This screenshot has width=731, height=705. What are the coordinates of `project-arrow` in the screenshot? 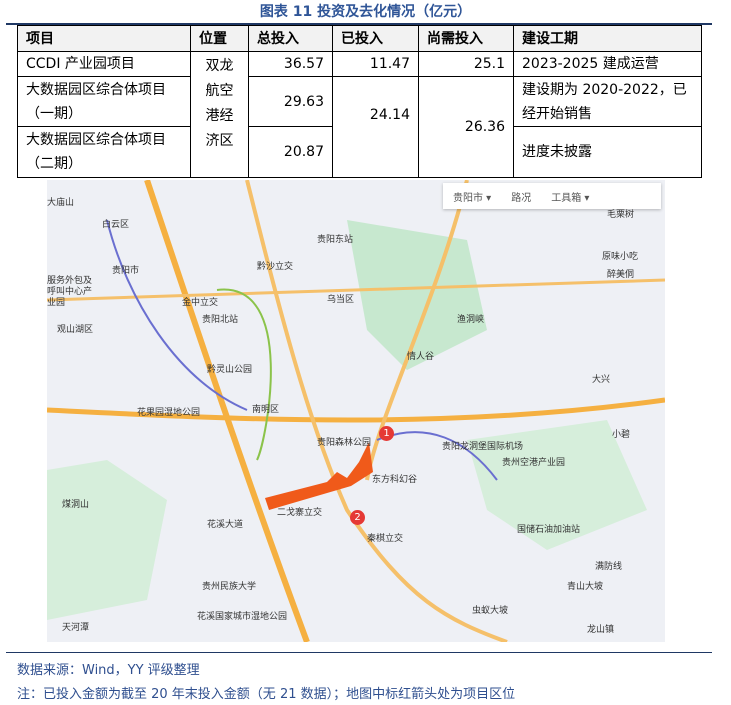 It's located at (319, 476).